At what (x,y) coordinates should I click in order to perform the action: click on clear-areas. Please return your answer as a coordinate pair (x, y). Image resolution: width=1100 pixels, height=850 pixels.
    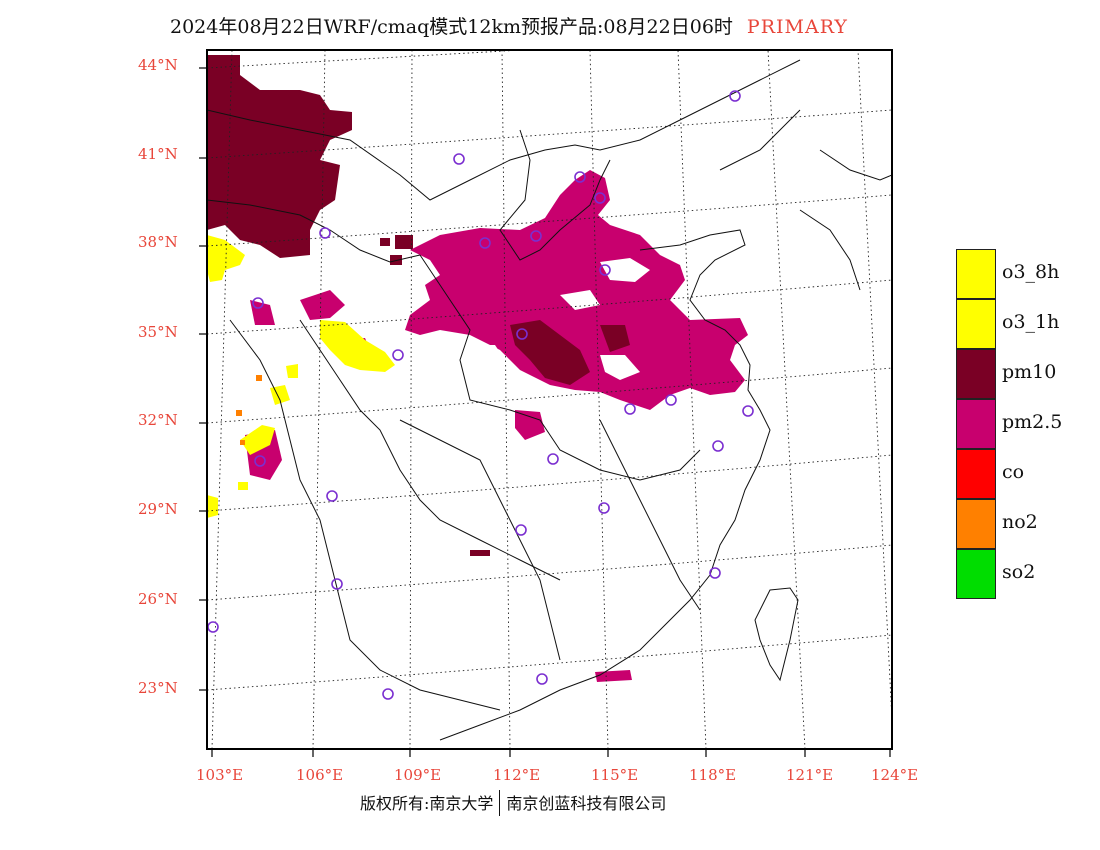
    Looking at the image, I should click on (560, 319).